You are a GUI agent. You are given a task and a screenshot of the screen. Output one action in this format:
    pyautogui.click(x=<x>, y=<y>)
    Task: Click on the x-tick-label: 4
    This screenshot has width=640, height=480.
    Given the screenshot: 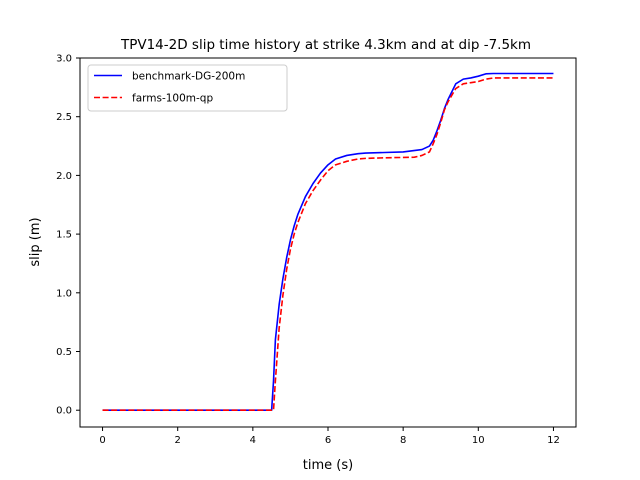 What is the action you would take?
    pyautogui.click(x=253, y=440)
    